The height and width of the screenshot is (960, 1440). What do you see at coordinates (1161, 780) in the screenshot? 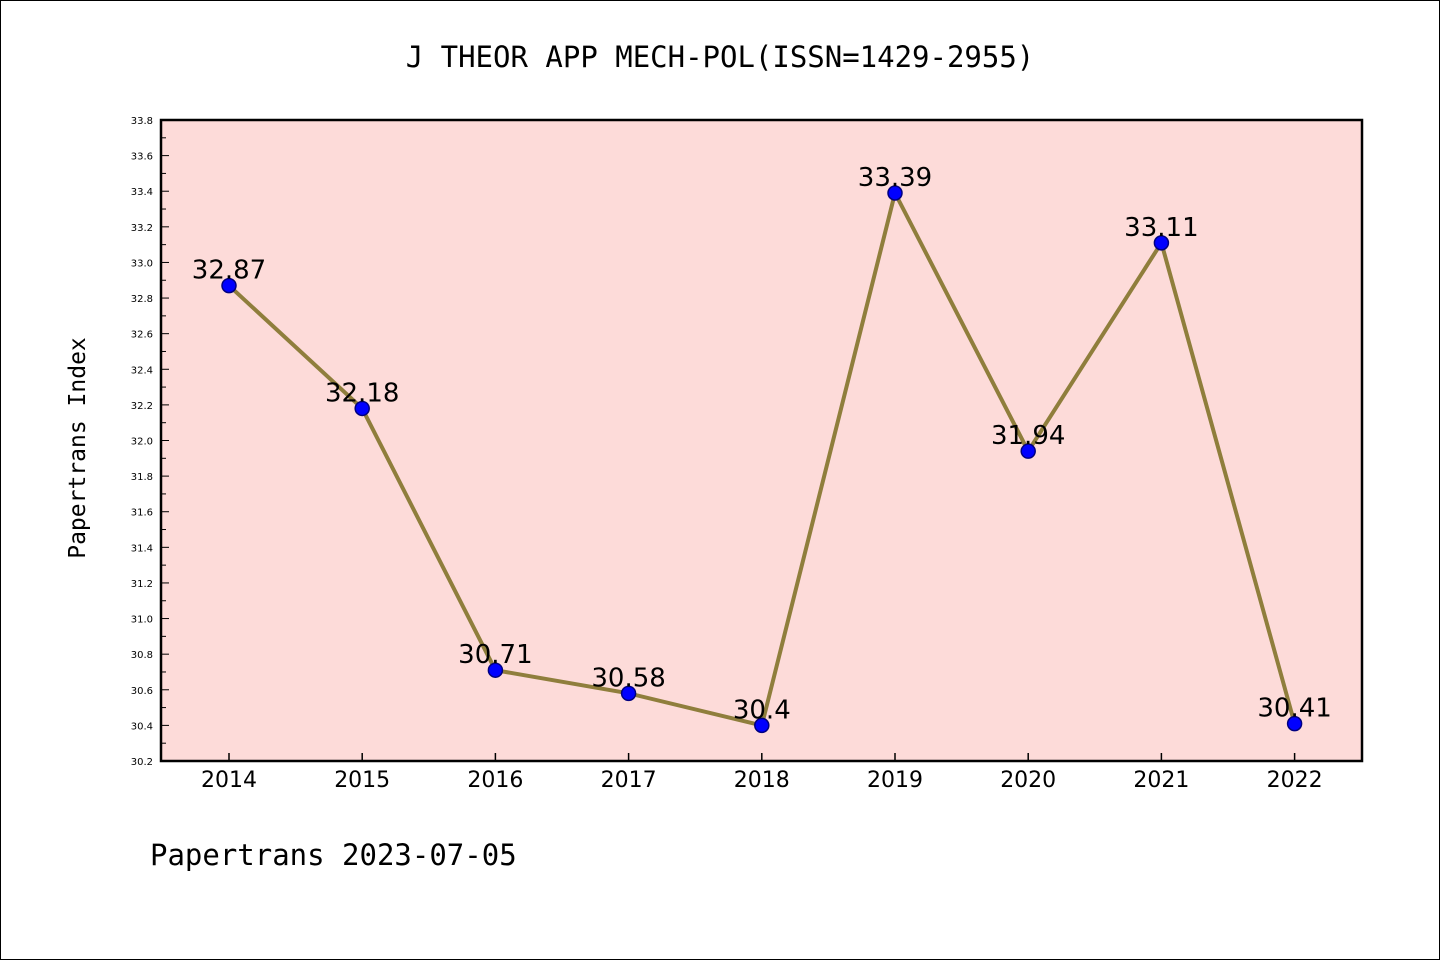
I see `x-tick-label: 2021` at bounding box center [1161, 780].